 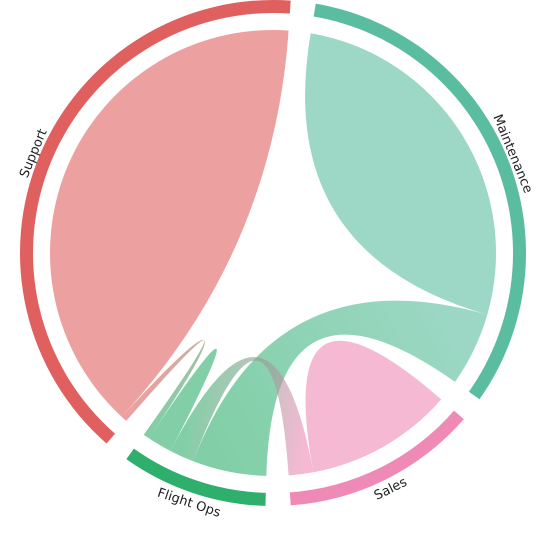 I want to click on group-arc-flight-ops, so click(x=196, y=477).